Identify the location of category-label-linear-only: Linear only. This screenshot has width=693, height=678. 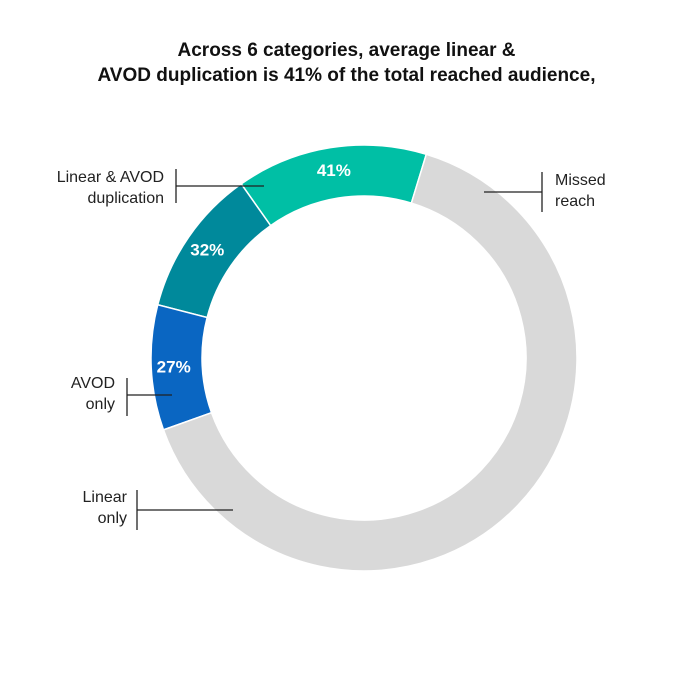
(105, 508).